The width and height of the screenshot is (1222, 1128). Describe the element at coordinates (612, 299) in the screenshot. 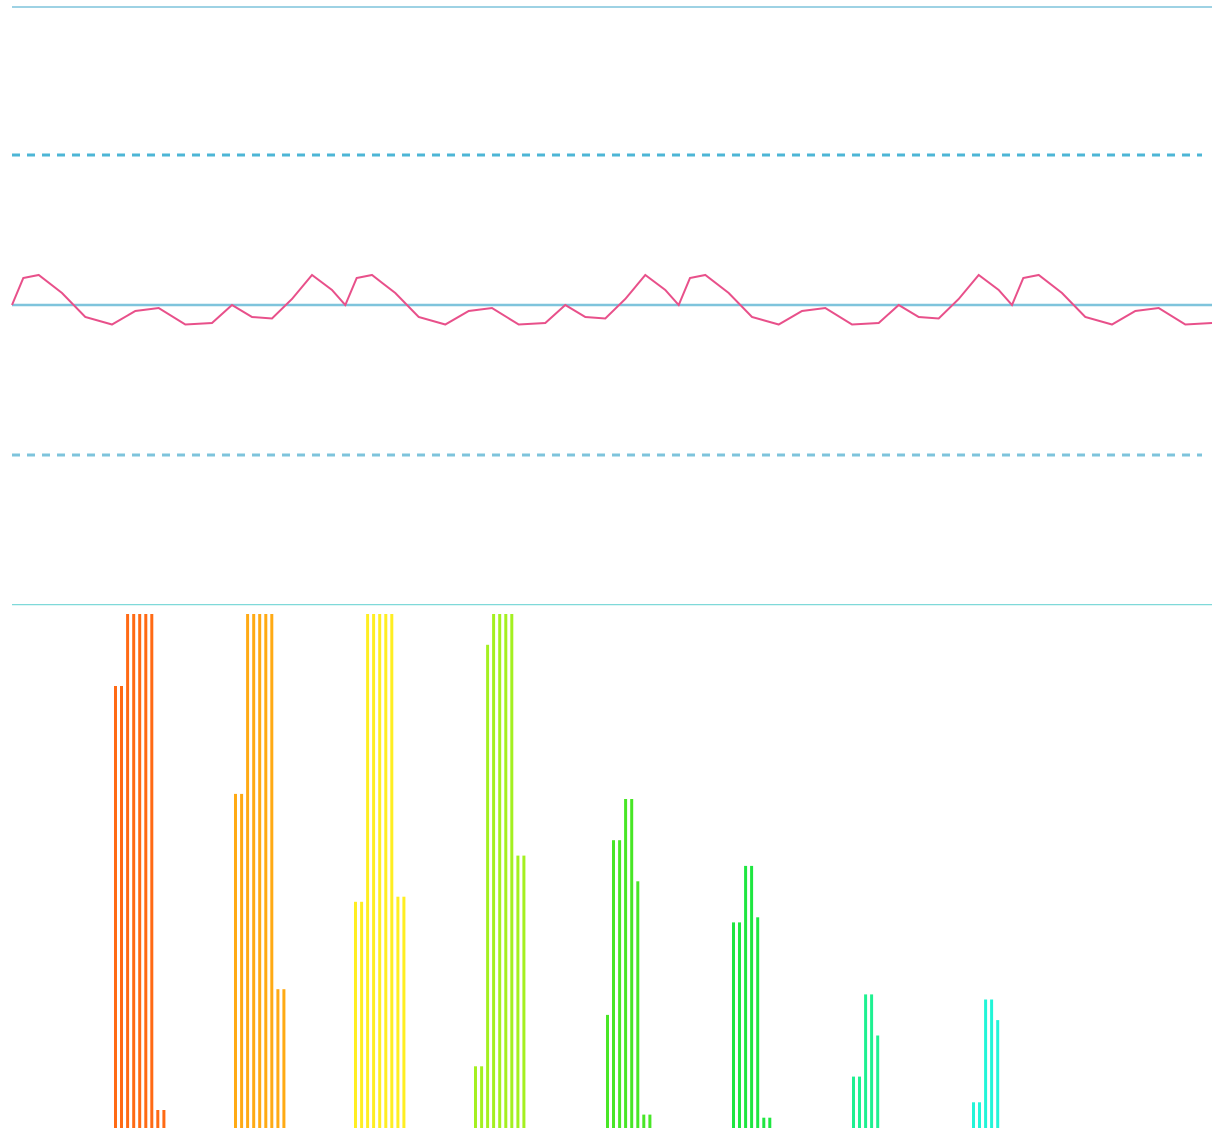

I see `waveform-series-line` at that location.